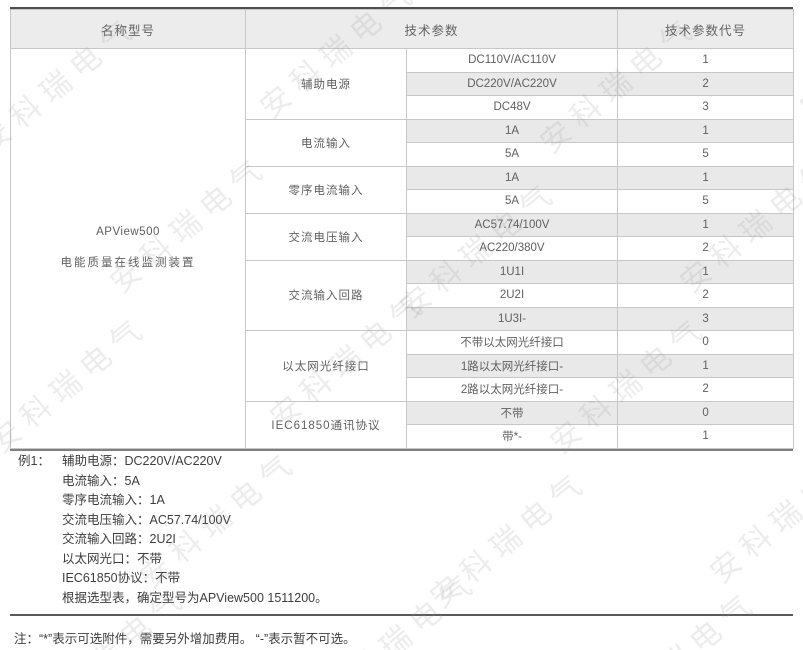 The width and height of the screenshot is (803, 650). Describe the element at coordinates (388, 599) in the screenshot. I see `example-line: 根据选型表，确定型号为APView500 1511200。` at that location.